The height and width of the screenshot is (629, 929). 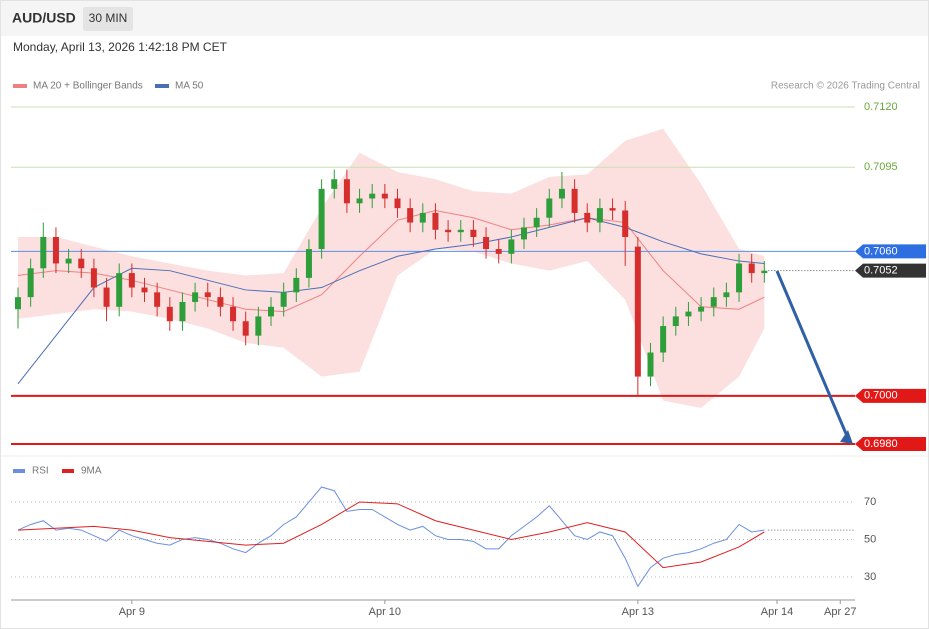 What do you see at coordinates (812, 353) in the screenshot?
I see `forecast-arrow` at bounding box center [812, 353].